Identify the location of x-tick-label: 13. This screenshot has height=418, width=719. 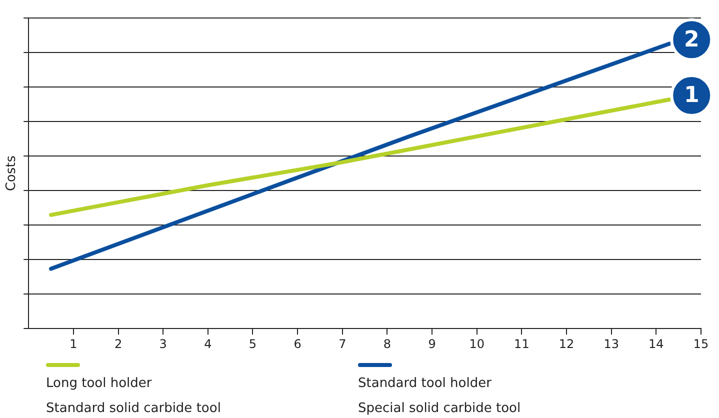
(611, 343).